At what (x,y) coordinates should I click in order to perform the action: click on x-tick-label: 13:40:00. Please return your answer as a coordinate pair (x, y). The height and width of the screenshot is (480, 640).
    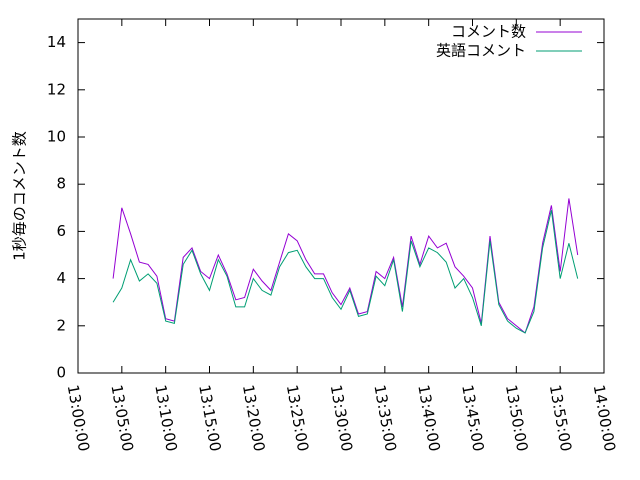
    Looking at the image, I should click on (428, 417).